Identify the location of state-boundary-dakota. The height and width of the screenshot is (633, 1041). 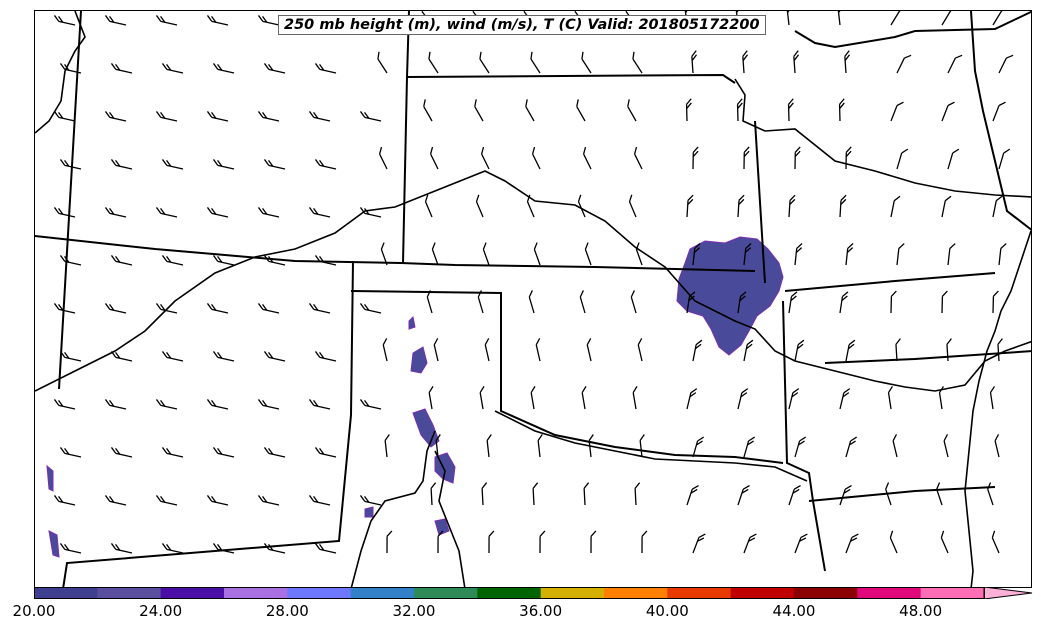
(570, 47).